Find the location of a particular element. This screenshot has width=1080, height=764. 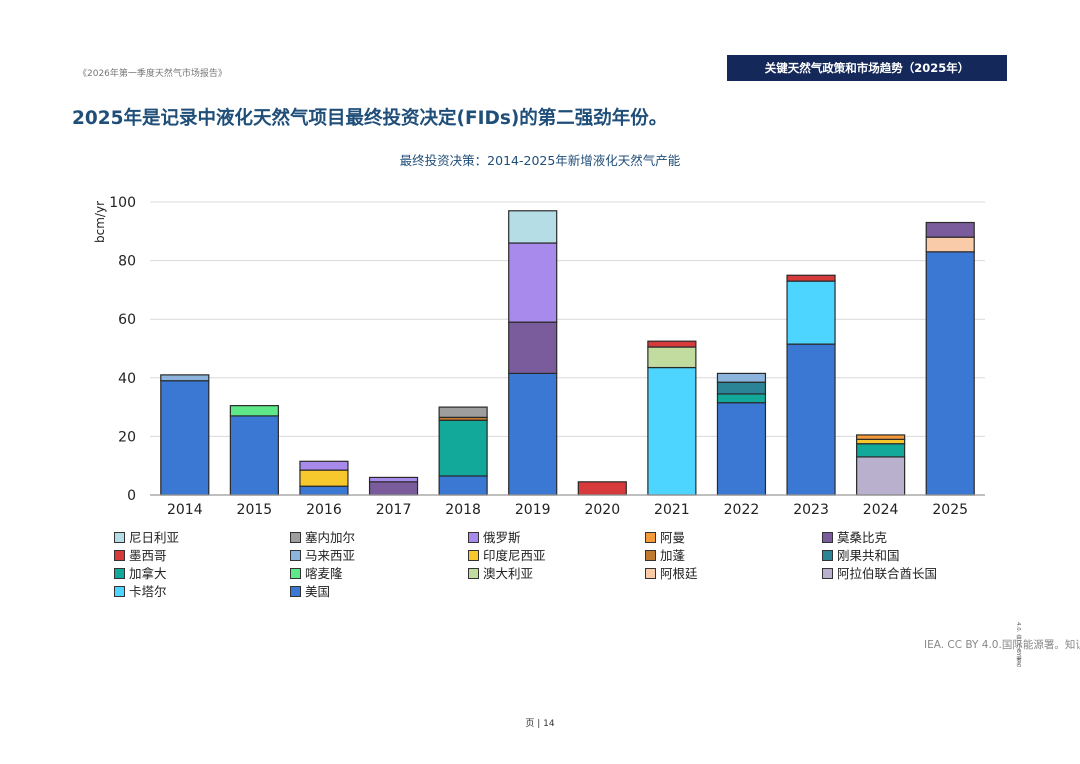

legend-item: 加蓬 is located at coordinates (665, 554).